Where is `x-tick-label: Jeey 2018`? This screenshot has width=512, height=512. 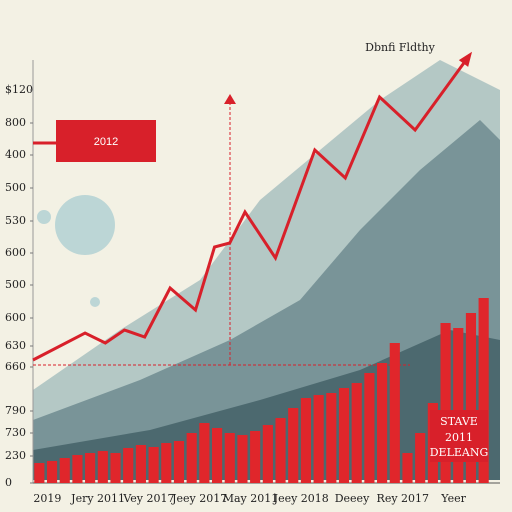
x-tick-label: Jeey 2018 is located at coordinates (301, 498).